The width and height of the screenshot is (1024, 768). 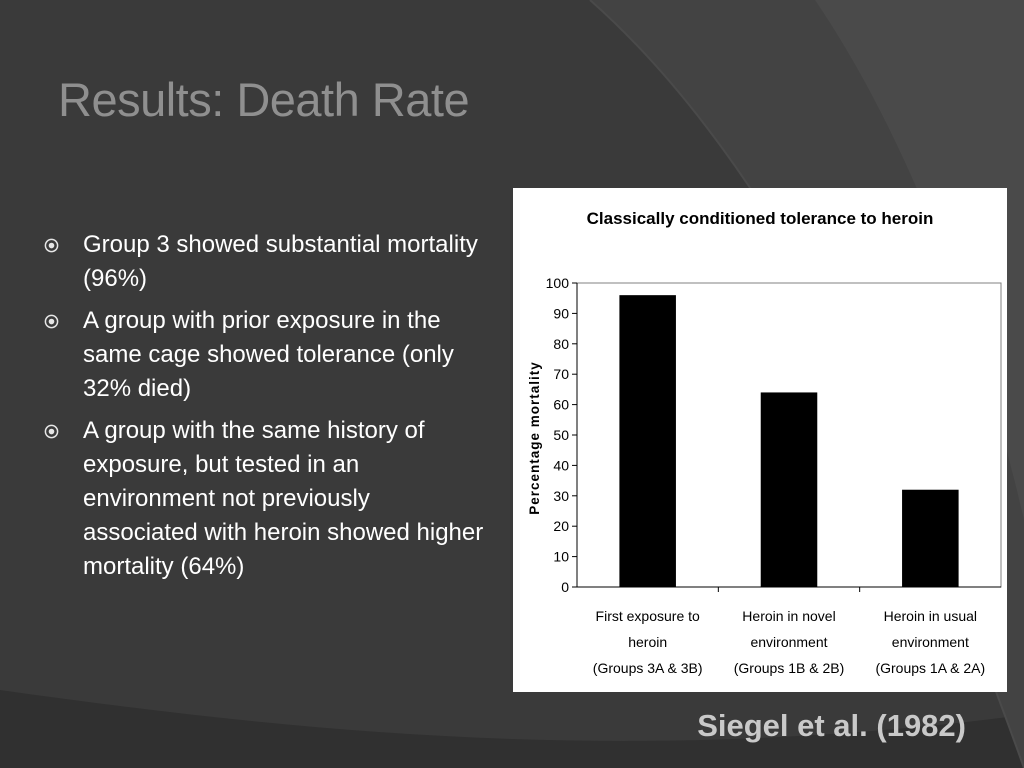 I want to click on x-tick-label: (Groups 1A & 2A), so click(x=930, y=668).